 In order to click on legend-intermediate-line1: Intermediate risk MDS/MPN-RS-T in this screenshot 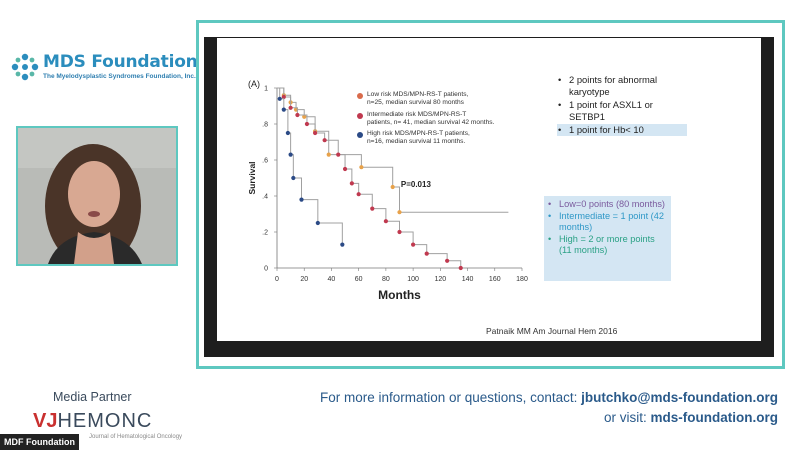, I will do `click(417, 114)`.